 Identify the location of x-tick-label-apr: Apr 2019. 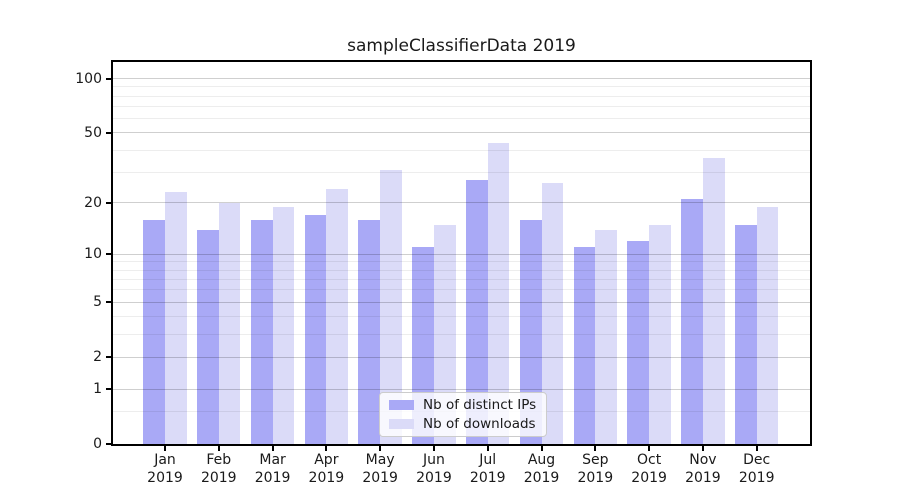
(326, 469).